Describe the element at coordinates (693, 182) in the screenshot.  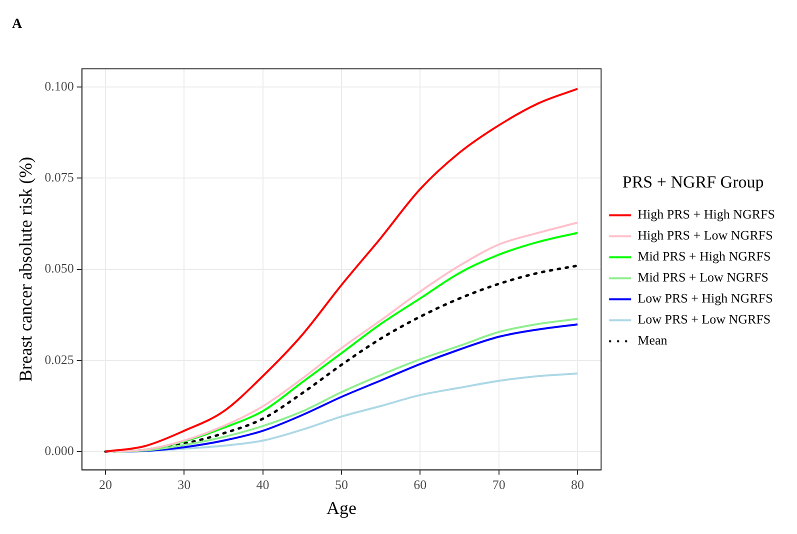
I see `legend-title: PRS + NGRF Group` at that location.